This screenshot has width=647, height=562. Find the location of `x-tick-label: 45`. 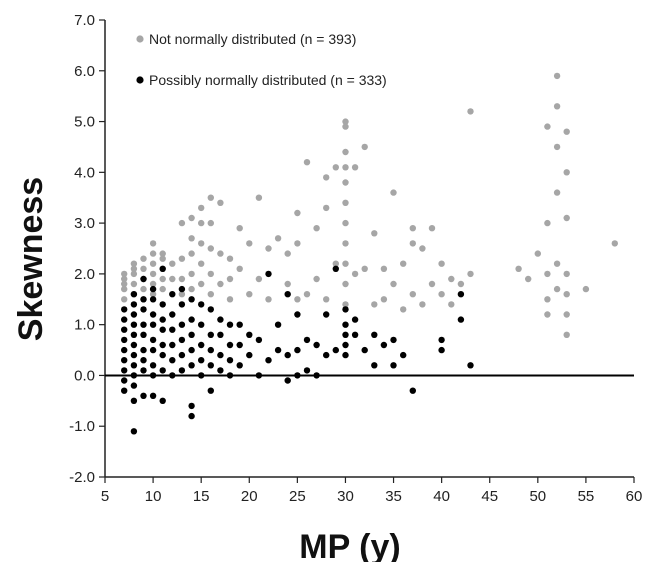

x-tick-label: 45 is located at coordinates (489, 496).